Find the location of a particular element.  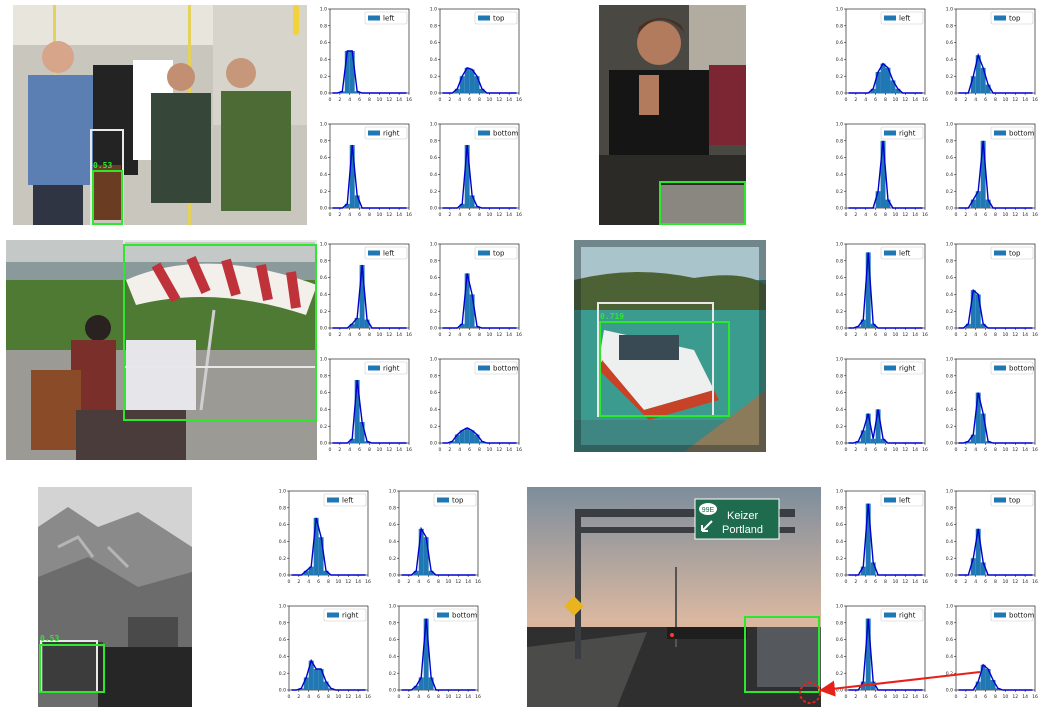

legend-label: bottom is located at coordinates (1021, 368).